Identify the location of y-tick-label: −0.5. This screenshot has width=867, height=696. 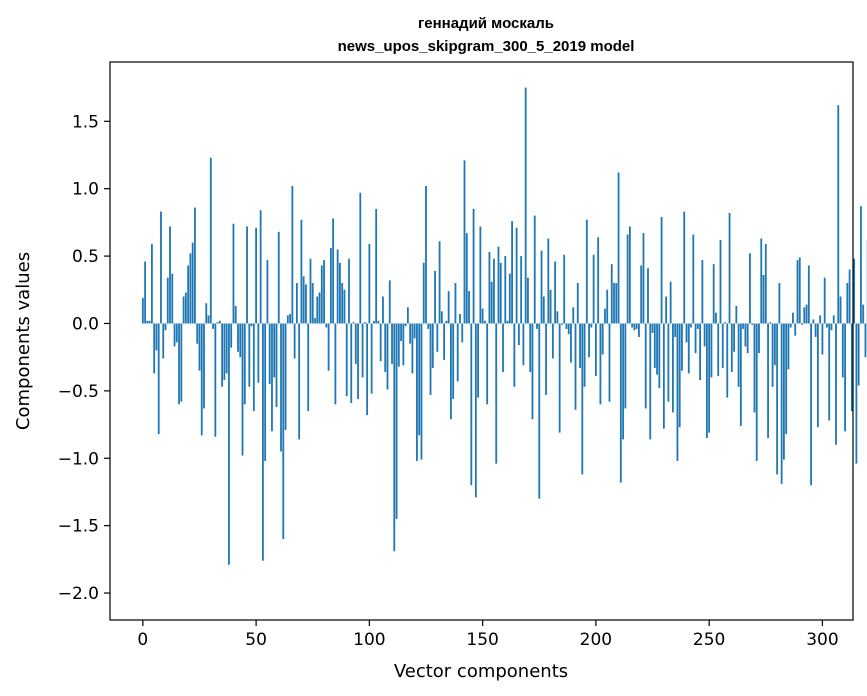
(78, 392).